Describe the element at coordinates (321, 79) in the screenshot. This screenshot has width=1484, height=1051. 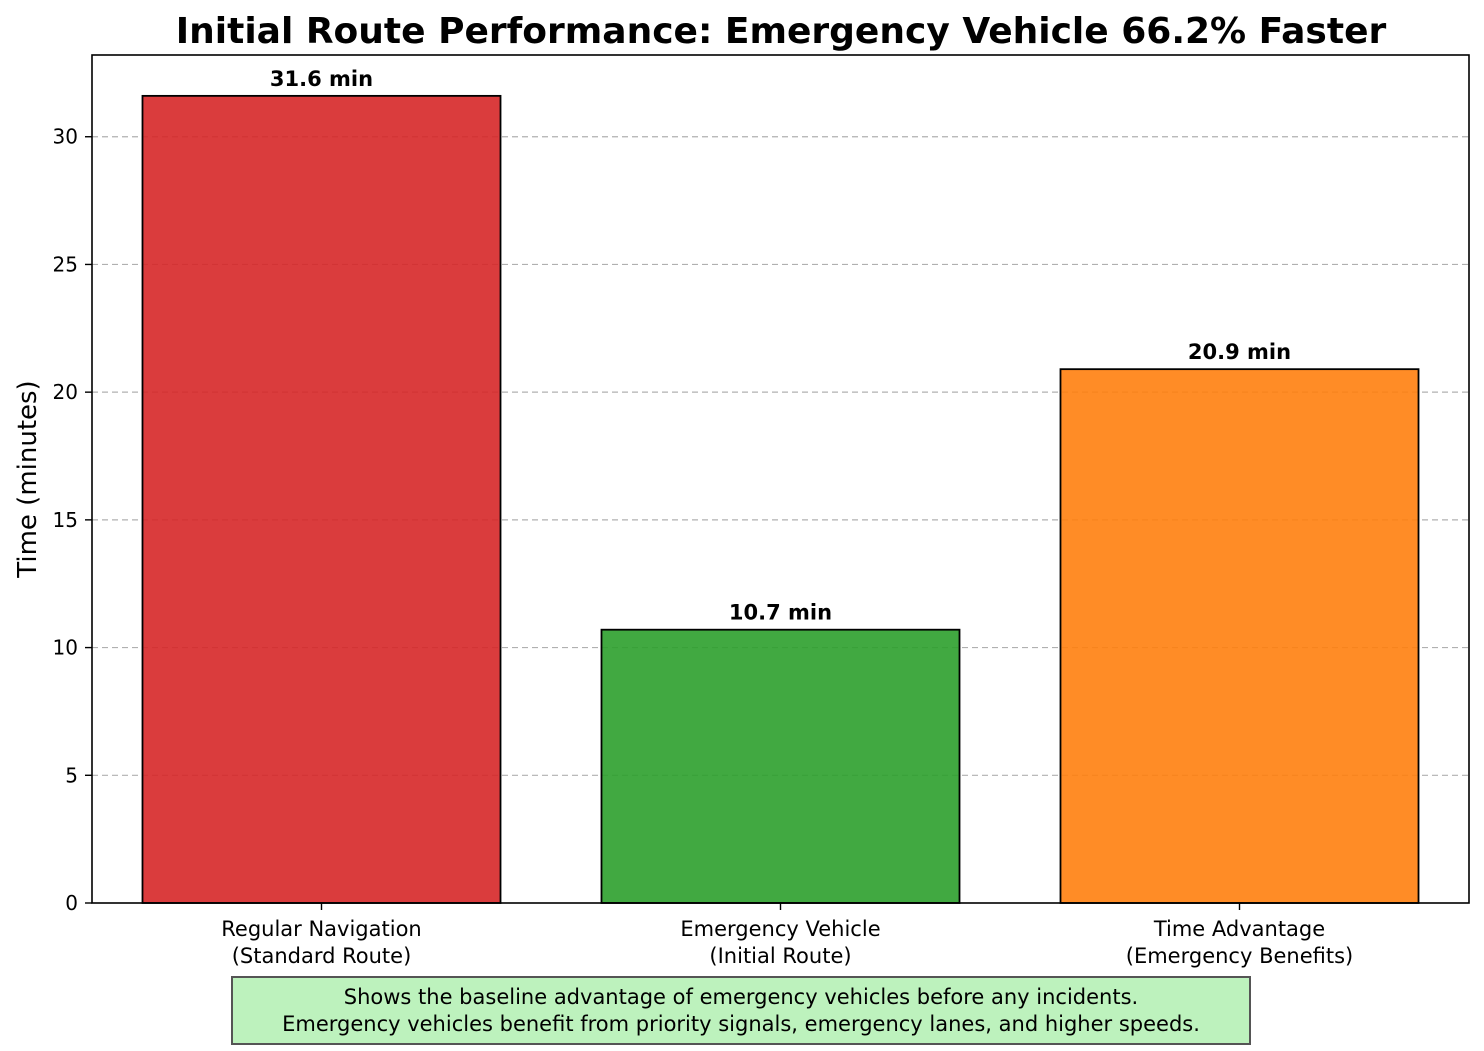
I see `bar-value-label: 31.6 min` at that location.